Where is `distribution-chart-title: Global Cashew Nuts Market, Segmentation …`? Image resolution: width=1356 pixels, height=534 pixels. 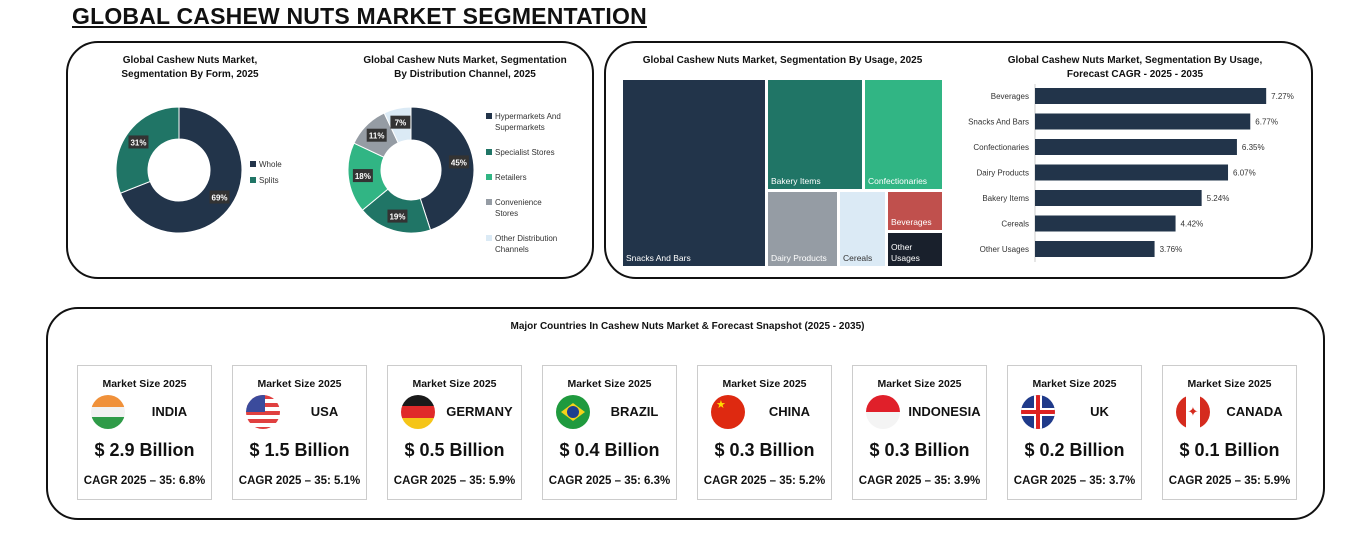 distribution-chart-title: Global Cashew Nuts Market, Segmentation … is located at coordinates (465, 67).